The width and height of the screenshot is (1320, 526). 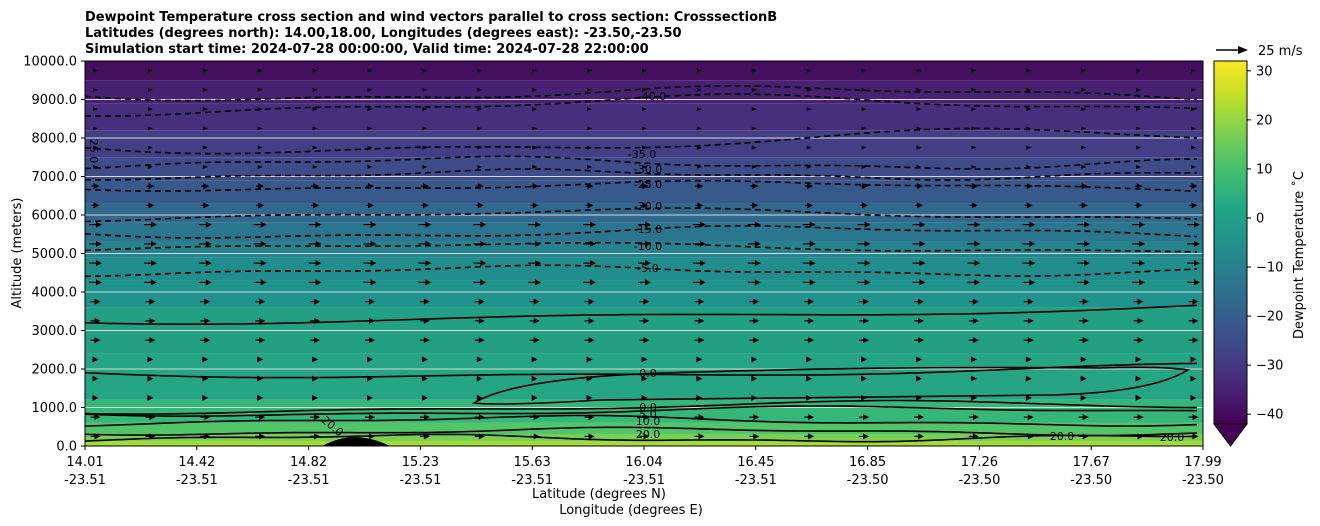 I want to click on contour-band, so click(x=644, y=376).